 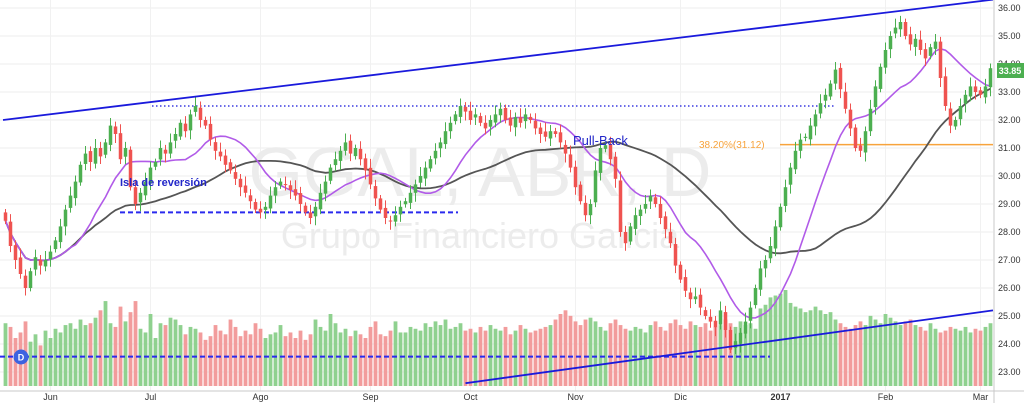 I want to click on volume-marker-circle, so click(x=21, y=357).